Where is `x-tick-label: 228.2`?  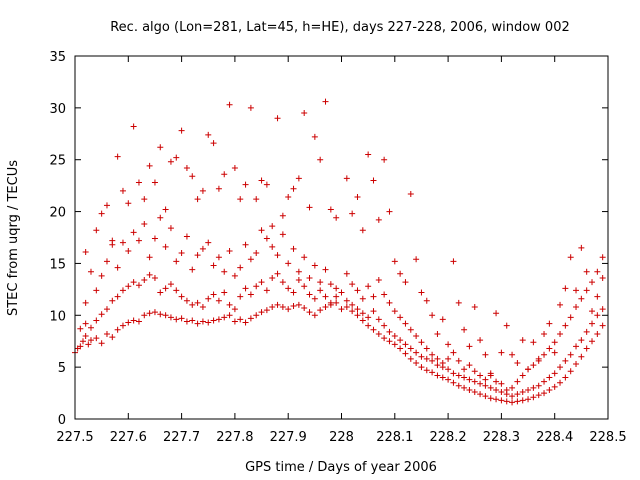 x-tick-label: 228.2 is located at coordinates (447, 437).